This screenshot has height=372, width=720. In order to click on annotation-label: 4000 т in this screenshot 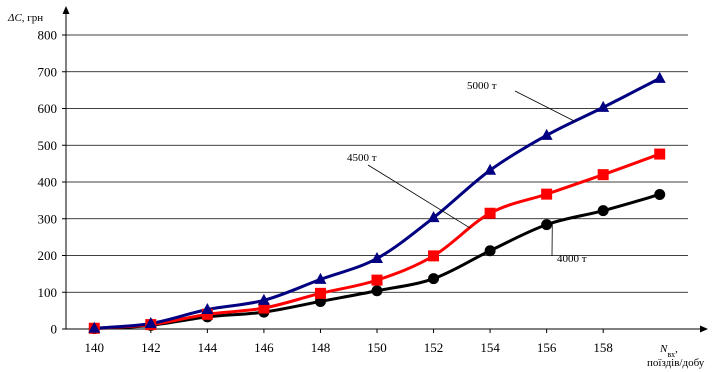, I will do `click(572, 259)`.